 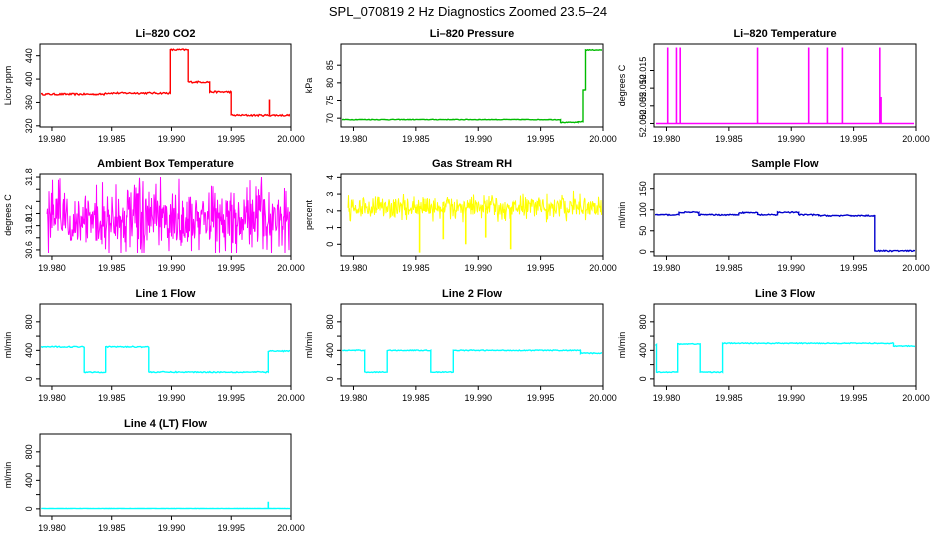 I want to click on y-tick-label: 52.010, so click(x=643, y=88).